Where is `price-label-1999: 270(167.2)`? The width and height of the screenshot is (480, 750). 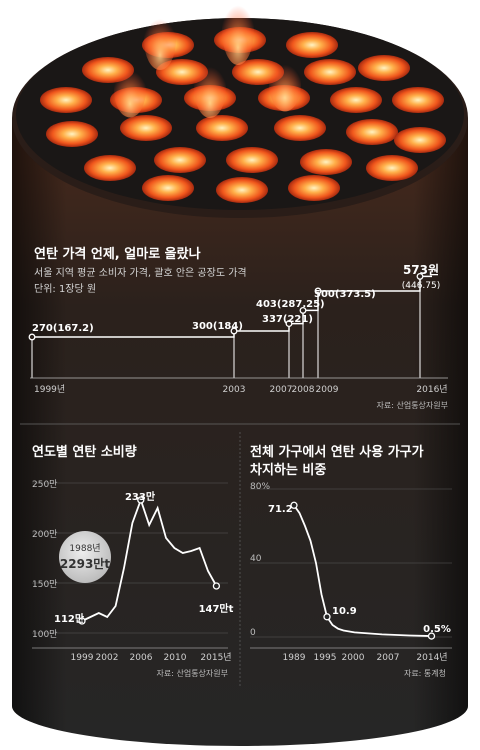 price-label-1999: 270(167.2) is located at coordinates (63, 328).